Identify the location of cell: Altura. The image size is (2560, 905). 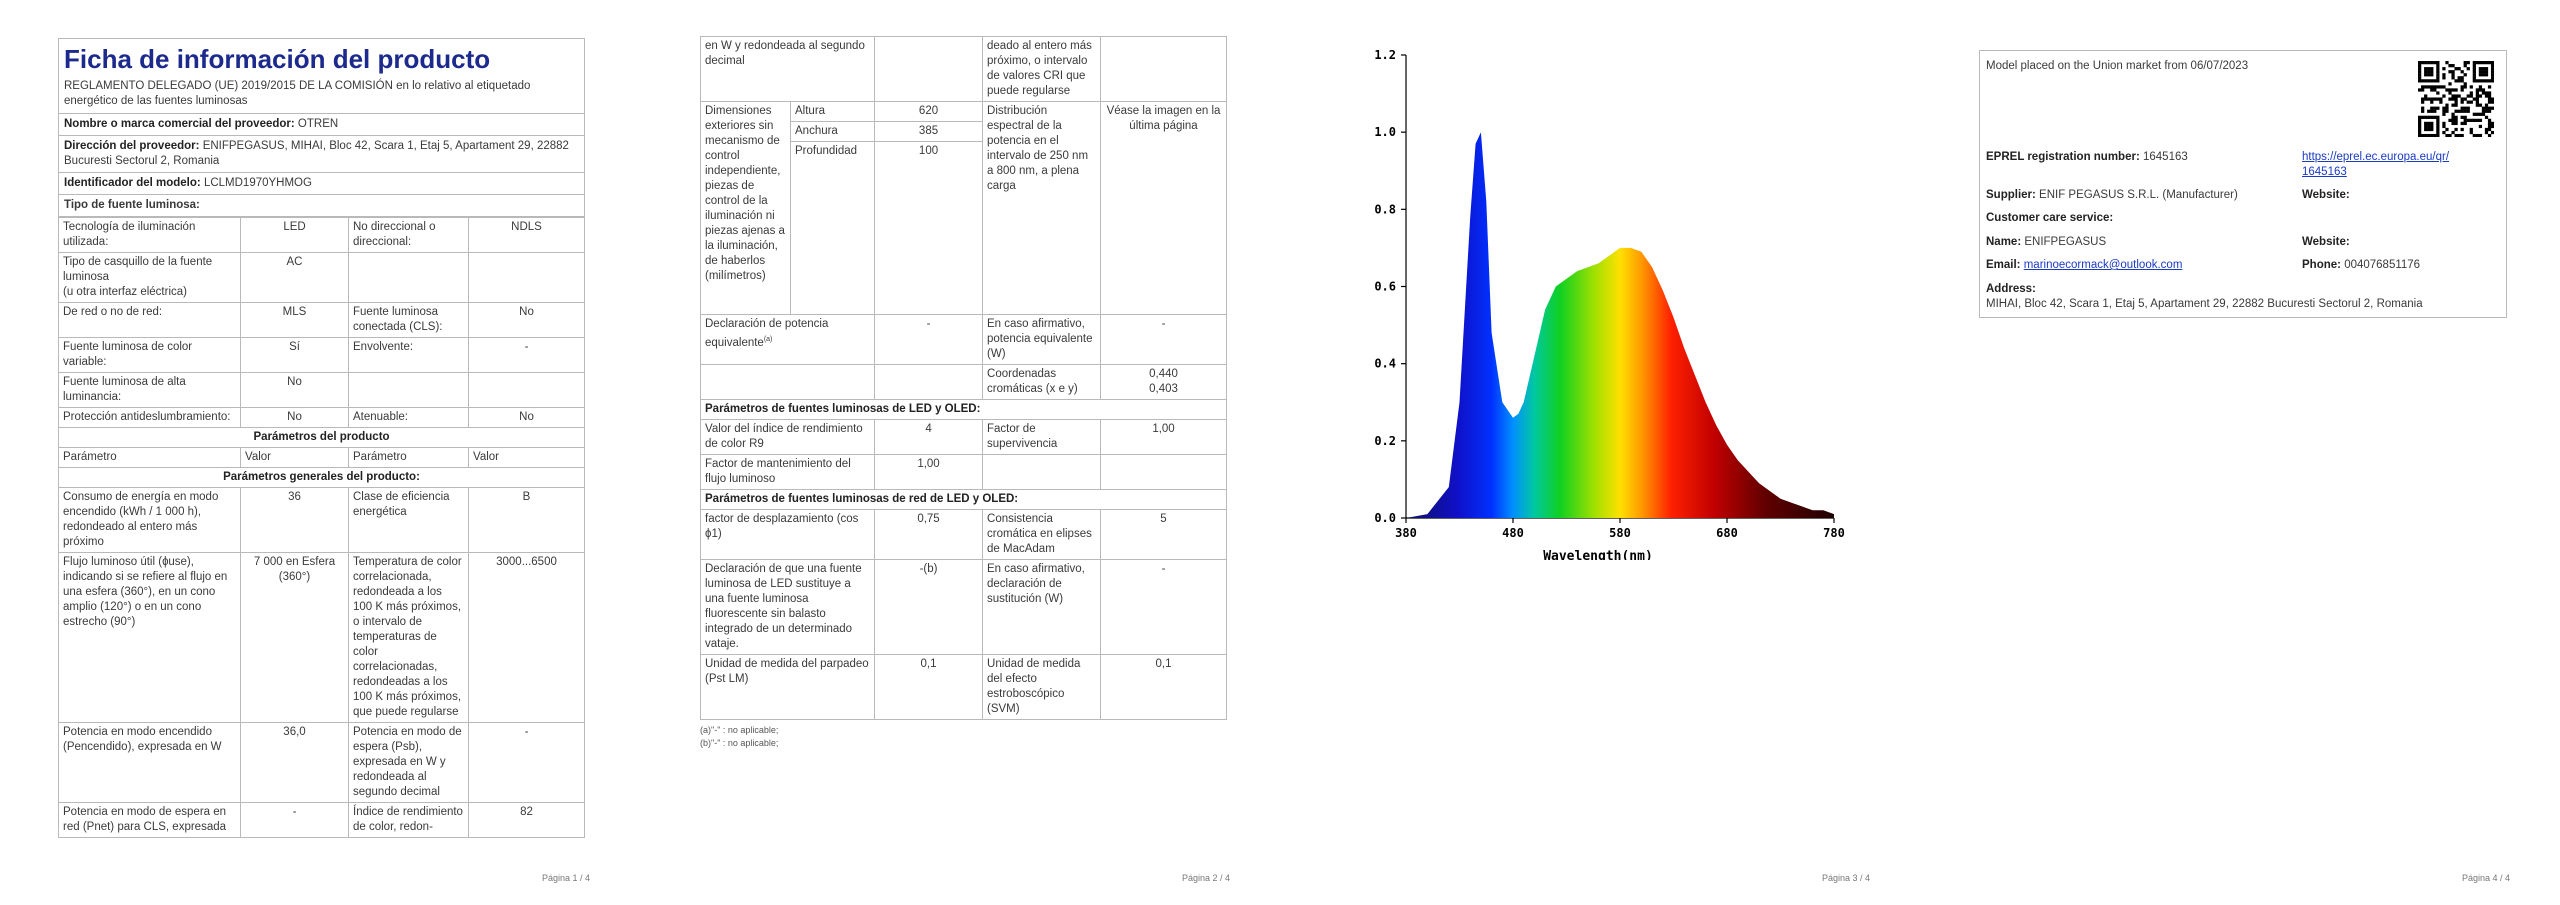
(832, 111).